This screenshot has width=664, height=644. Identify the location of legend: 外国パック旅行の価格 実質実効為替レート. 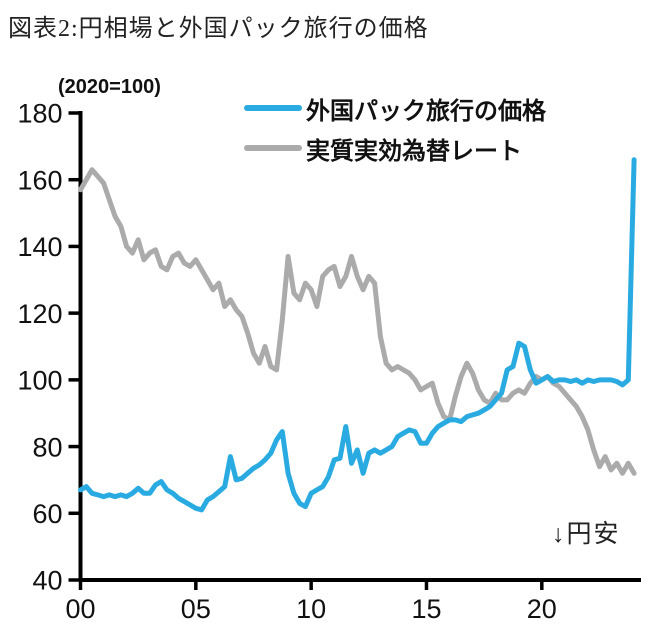
(395, 128).